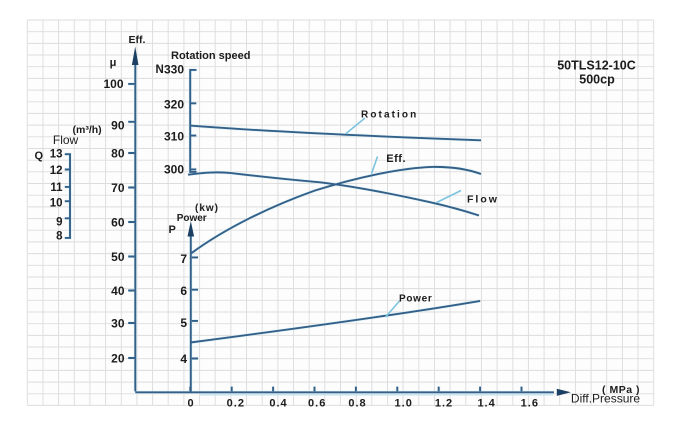 Image resolution: width=677 pixels, height=426 pixels. I want to click on svg-text: 300, so click(174, 169).